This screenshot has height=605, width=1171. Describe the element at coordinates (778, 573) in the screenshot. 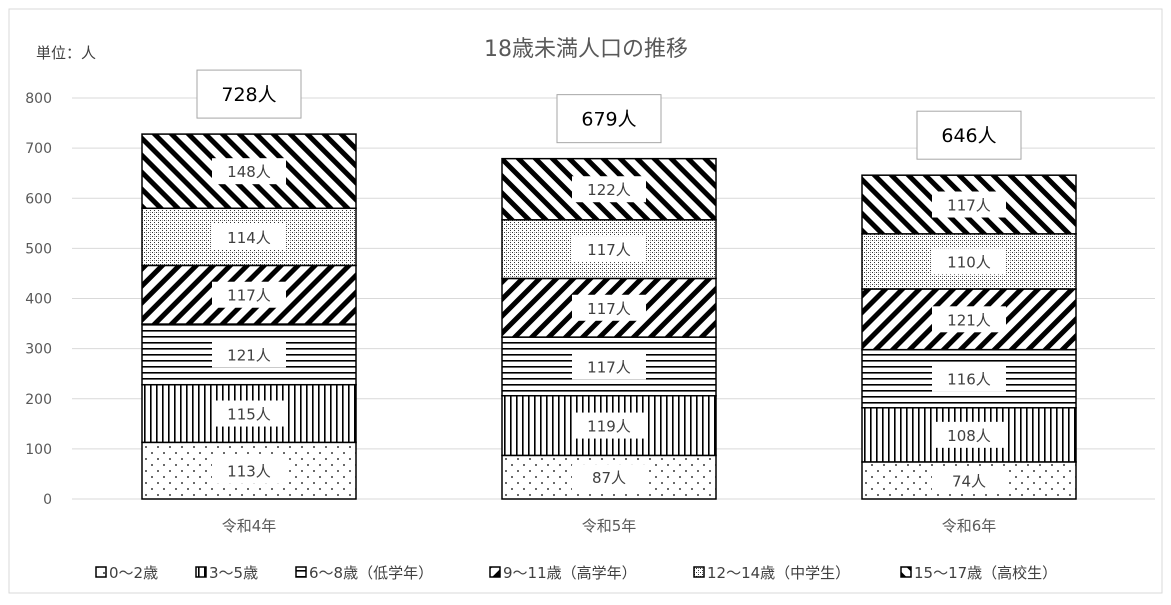

I see `legend-label: 12～14歳（中学生）` at that location.